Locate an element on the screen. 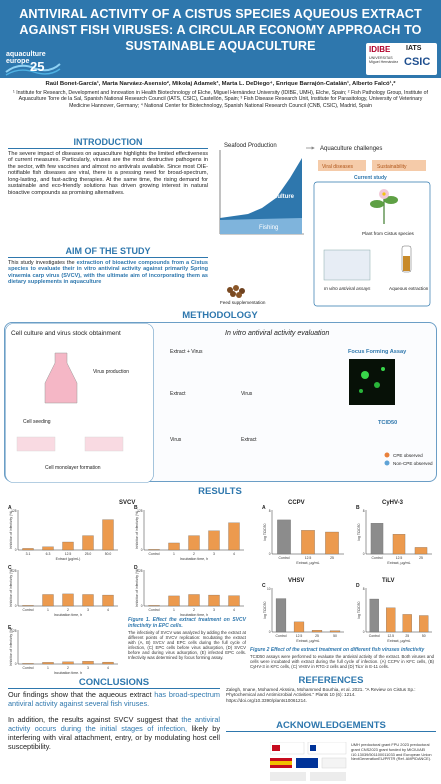 The height and width of the screenshot is (784, 441). tilv-title: TiLV is located at coordinates (388, 581).